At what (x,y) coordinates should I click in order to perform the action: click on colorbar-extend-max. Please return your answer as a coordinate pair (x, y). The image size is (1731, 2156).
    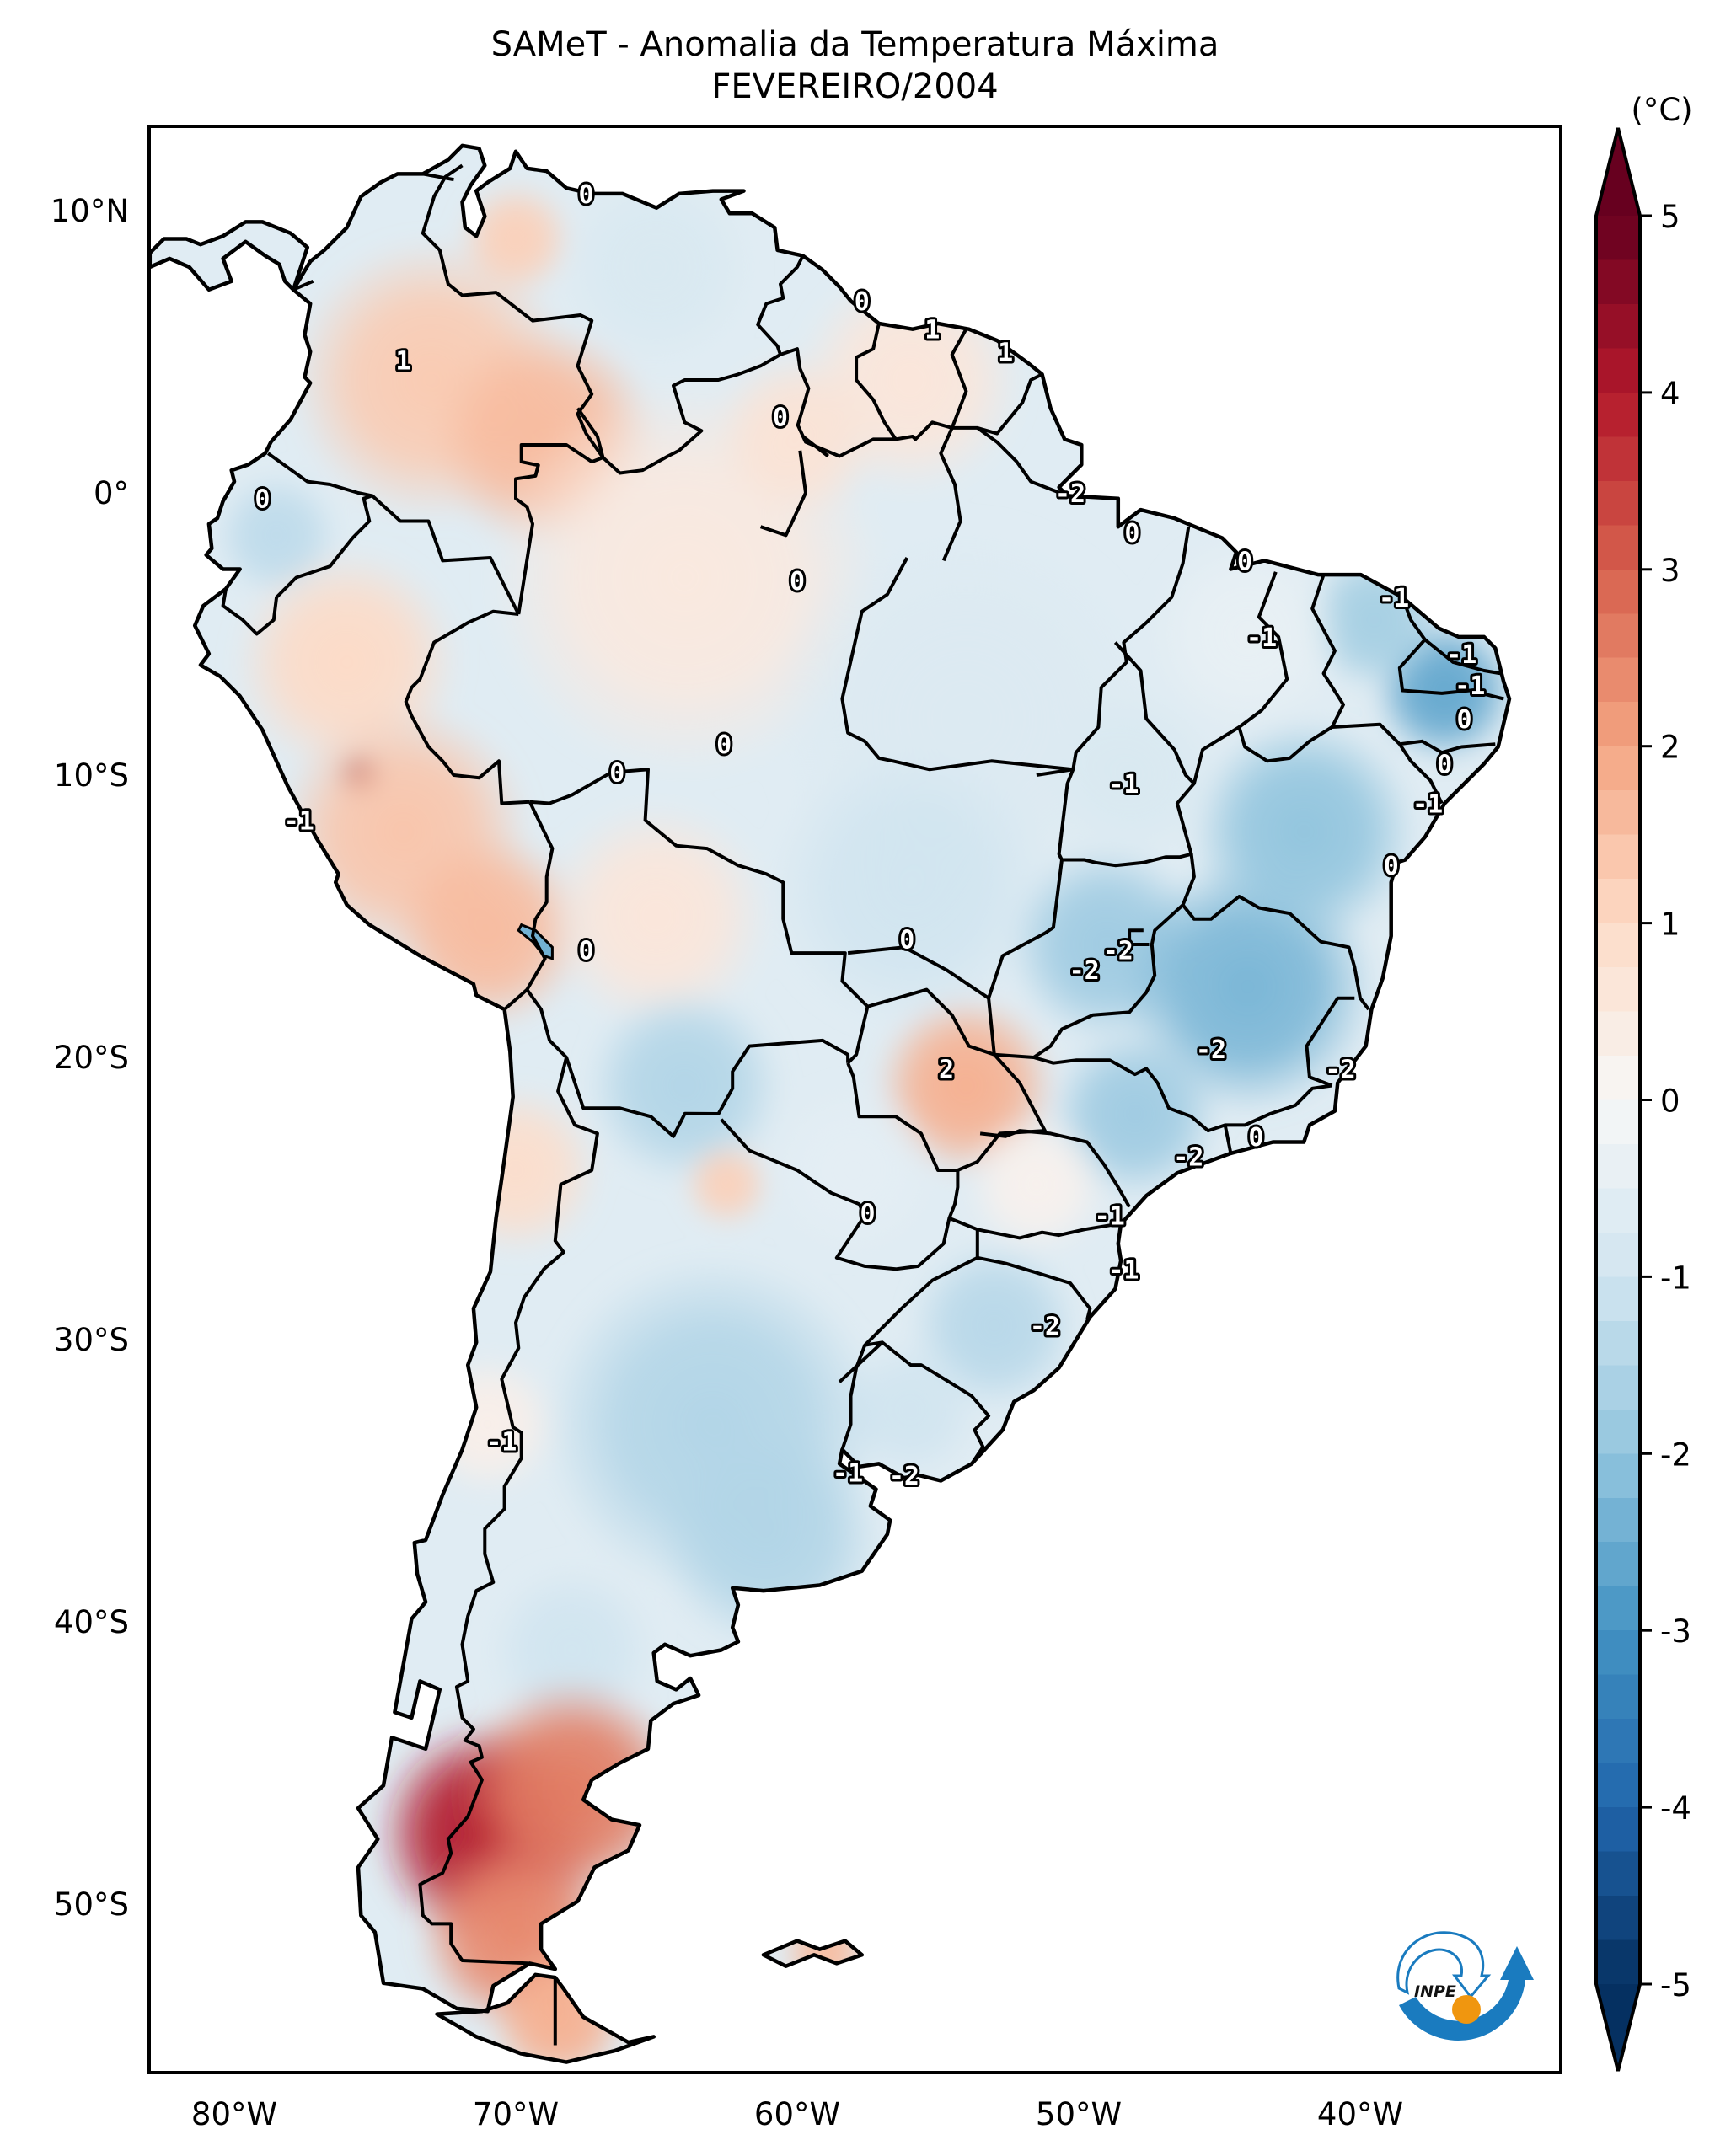
    Looking at the image, I should click on (1618, 172).